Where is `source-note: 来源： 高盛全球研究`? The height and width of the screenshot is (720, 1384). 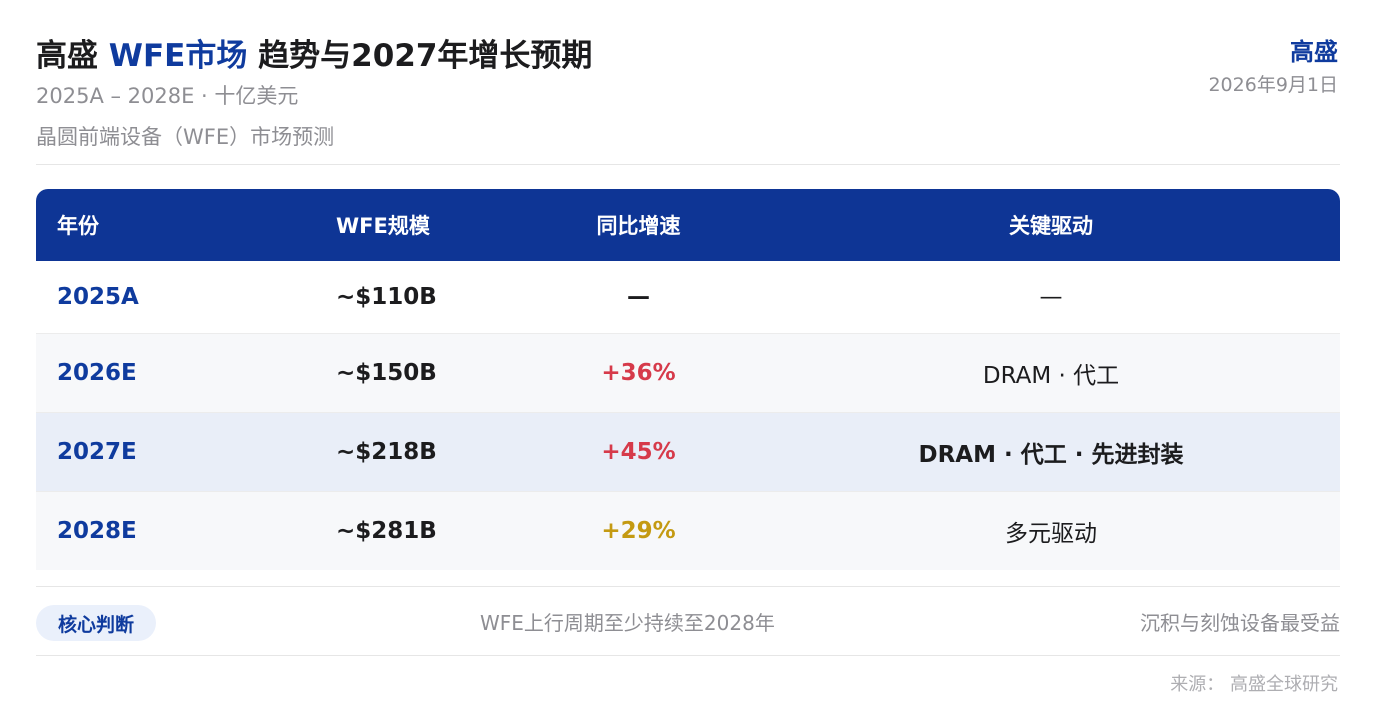
source-note: 来源： 高盛全球研究 is located at coordinates (1254, 684).